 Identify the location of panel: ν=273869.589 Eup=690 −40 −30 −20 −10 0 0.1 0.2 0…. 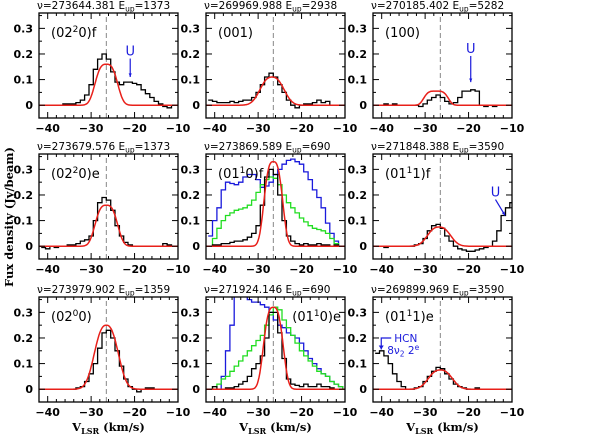
(269, 208).